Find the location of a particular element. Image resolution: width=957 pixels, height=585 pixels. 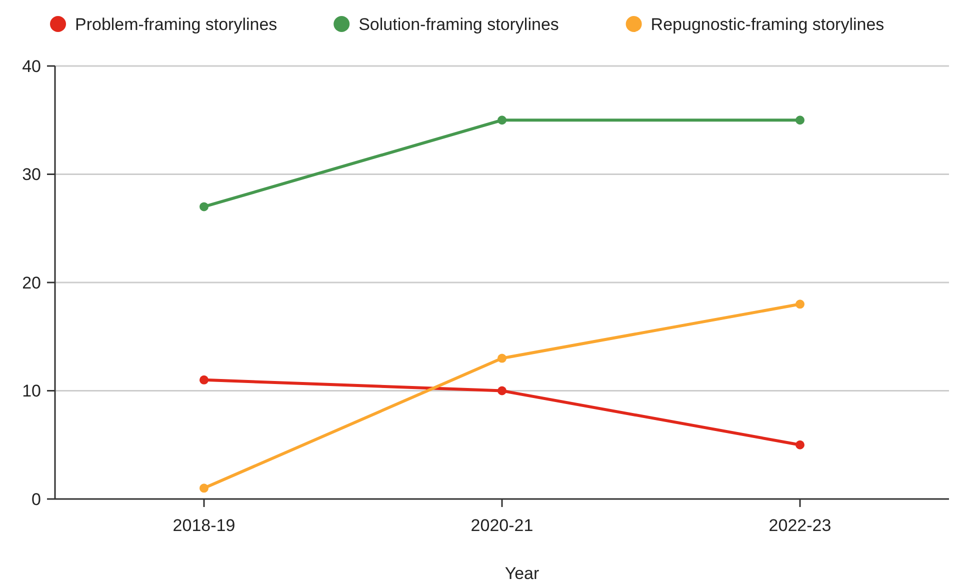

x-tick-label: 2020-21 is located at coordinates (502, 525).